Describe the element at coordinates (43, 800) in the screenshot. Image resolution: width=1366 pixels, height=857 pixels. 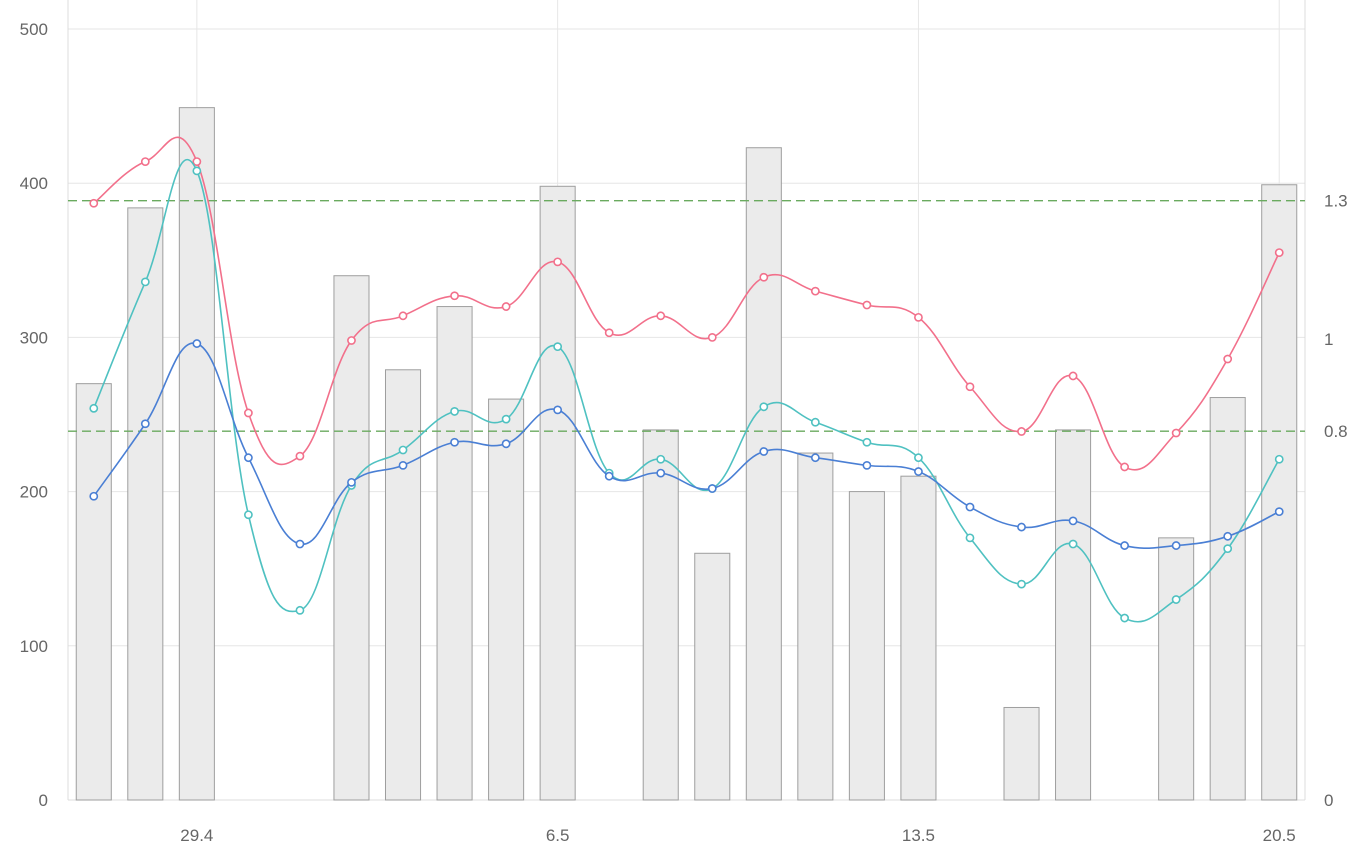
I see `y-left-tick-label: 0` at that location.